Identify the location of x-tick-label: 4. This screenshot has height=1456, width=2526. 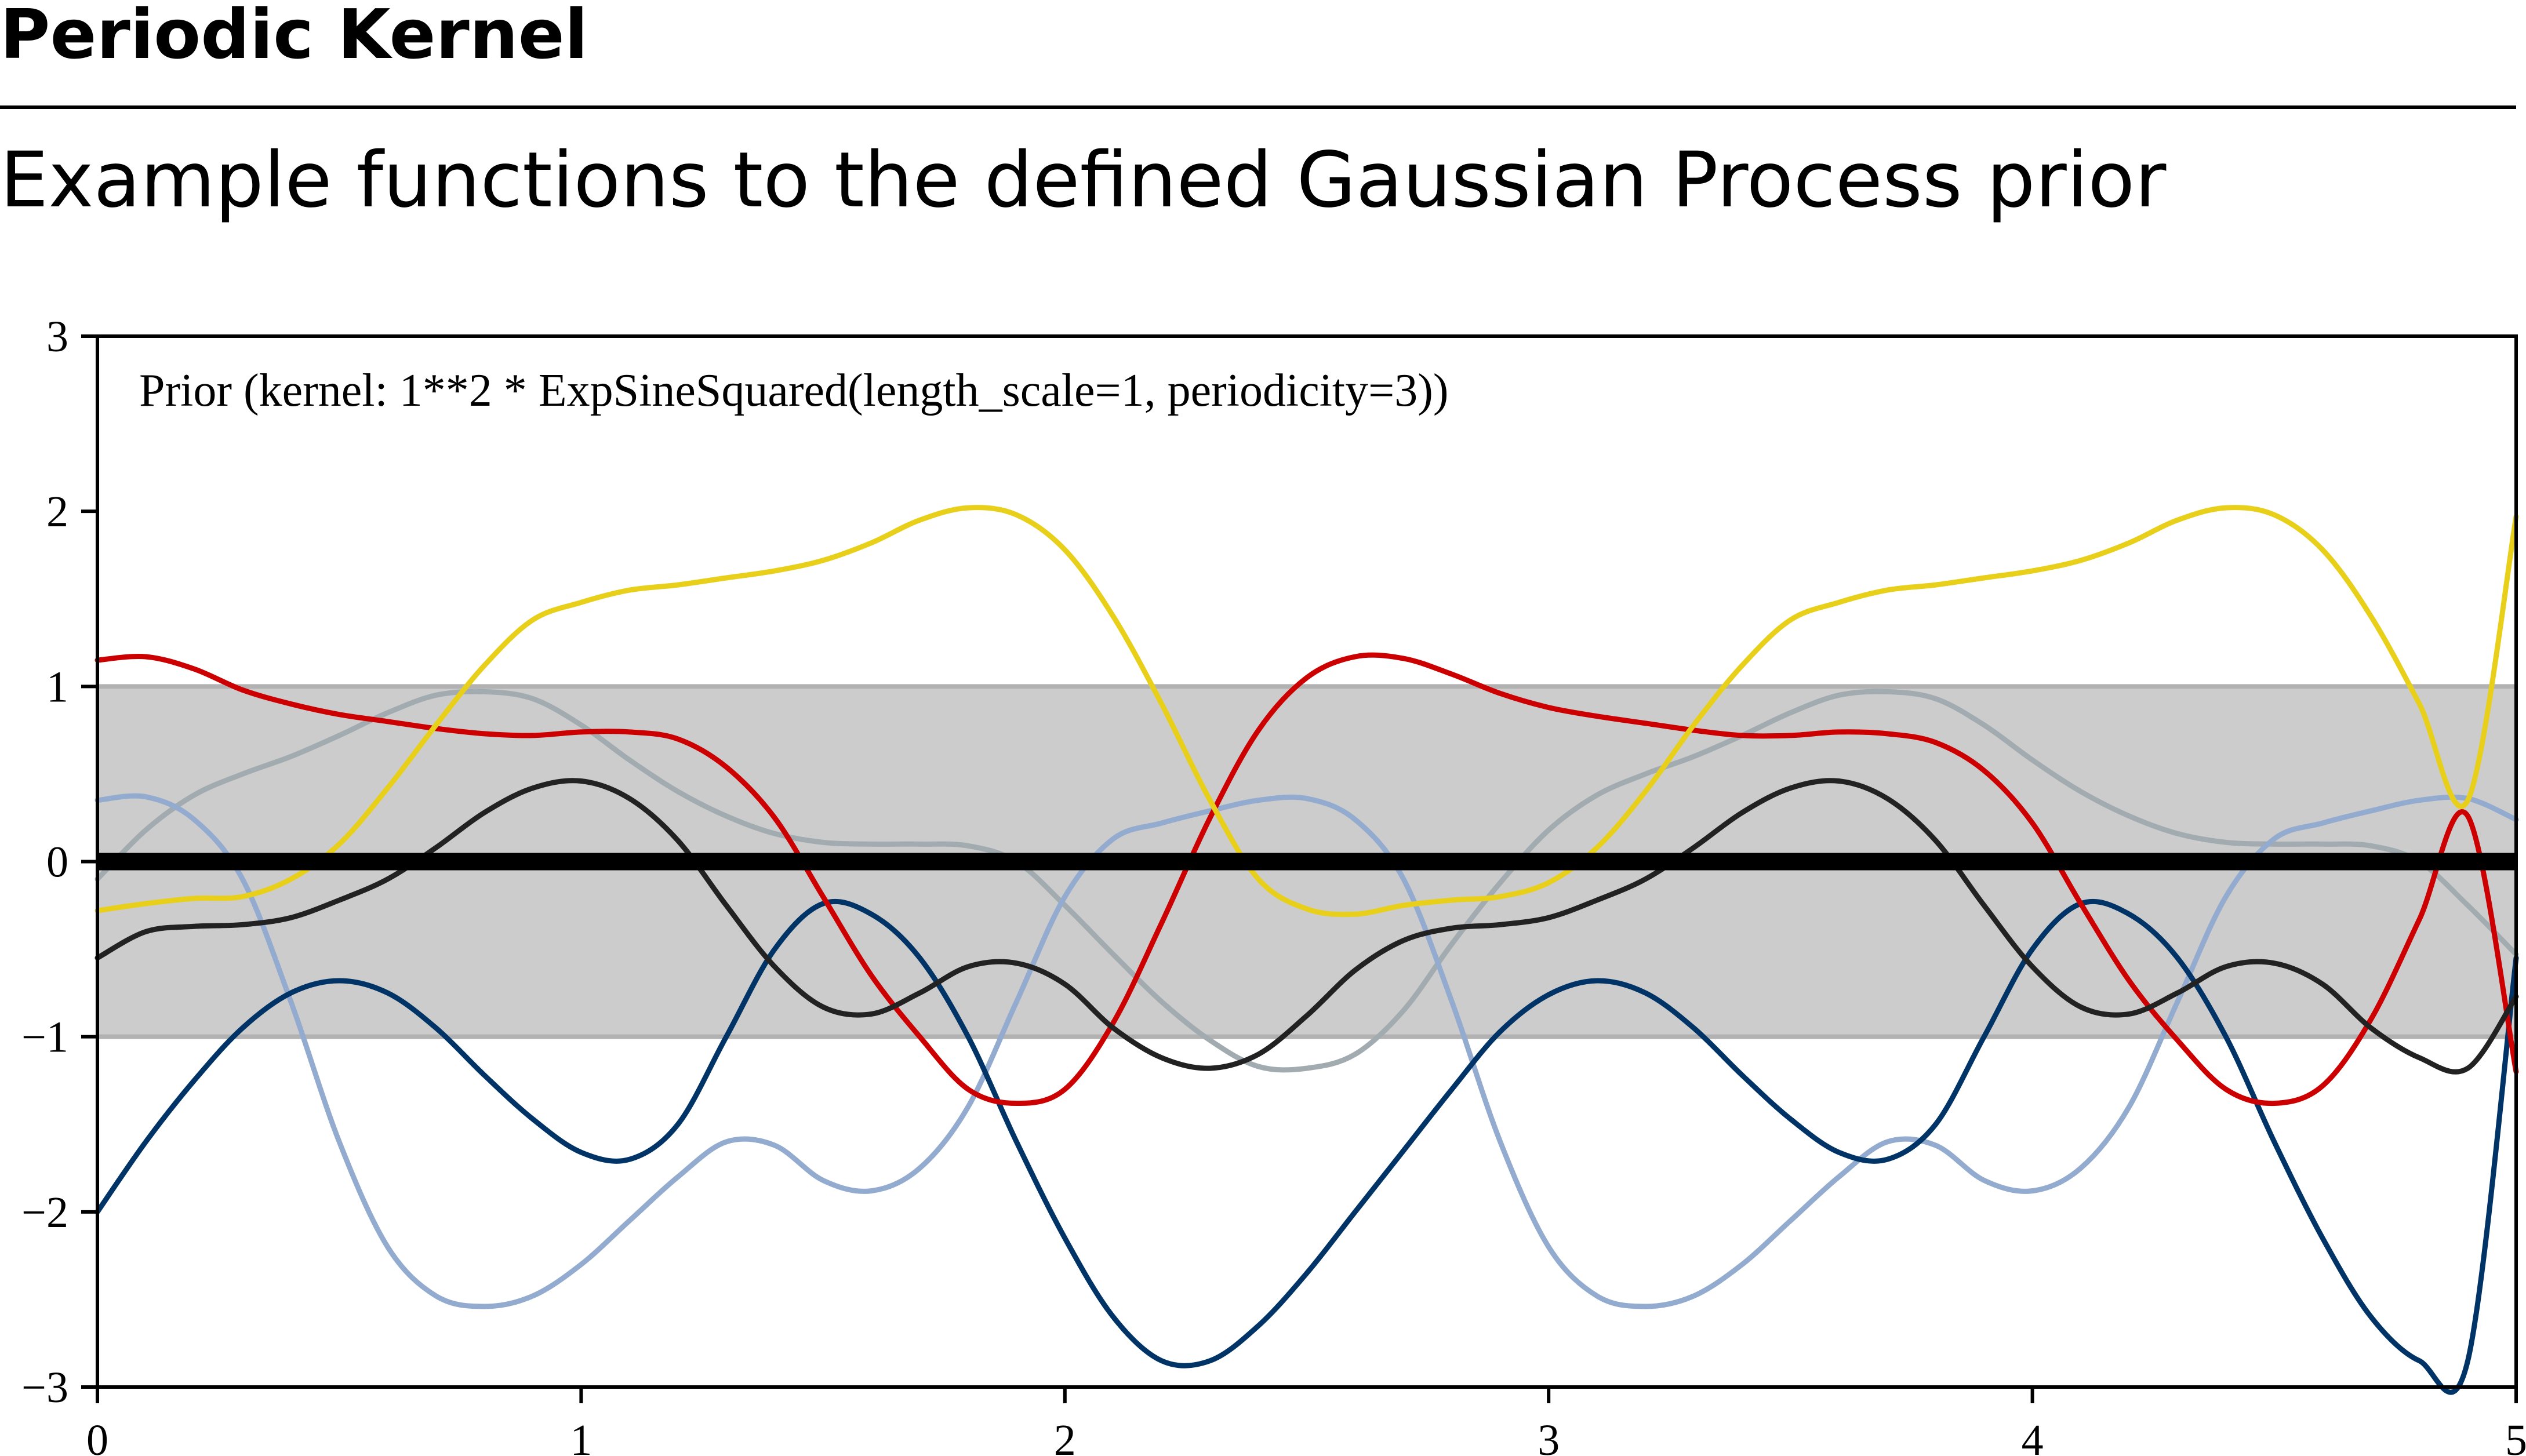
(2033, 1436).